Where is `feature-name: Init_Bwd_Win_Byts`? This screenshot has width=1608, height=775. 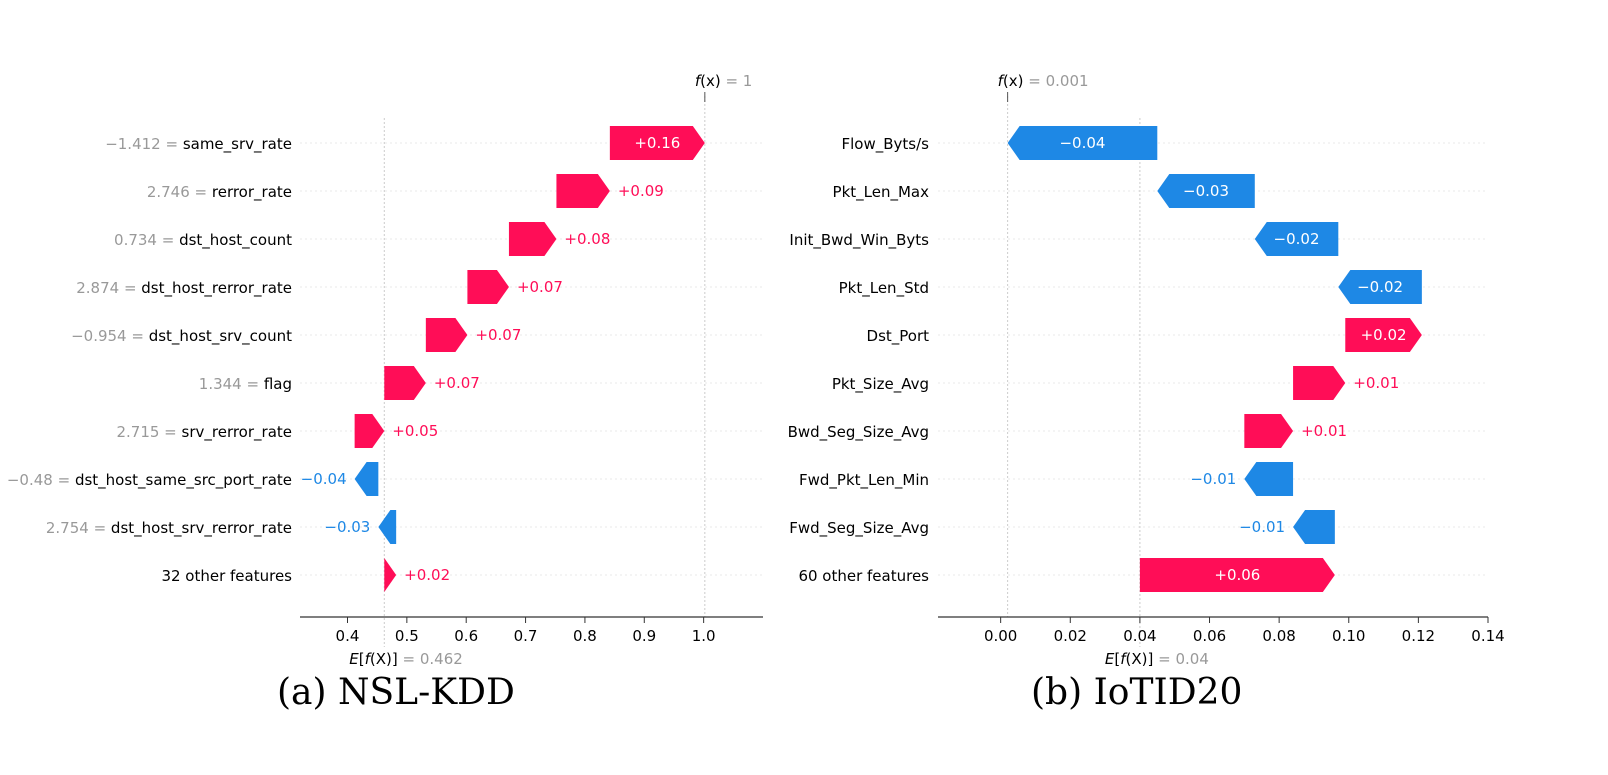
feature-name: Init_Bwd_Win_Byts is located at coordinates (859, 240).